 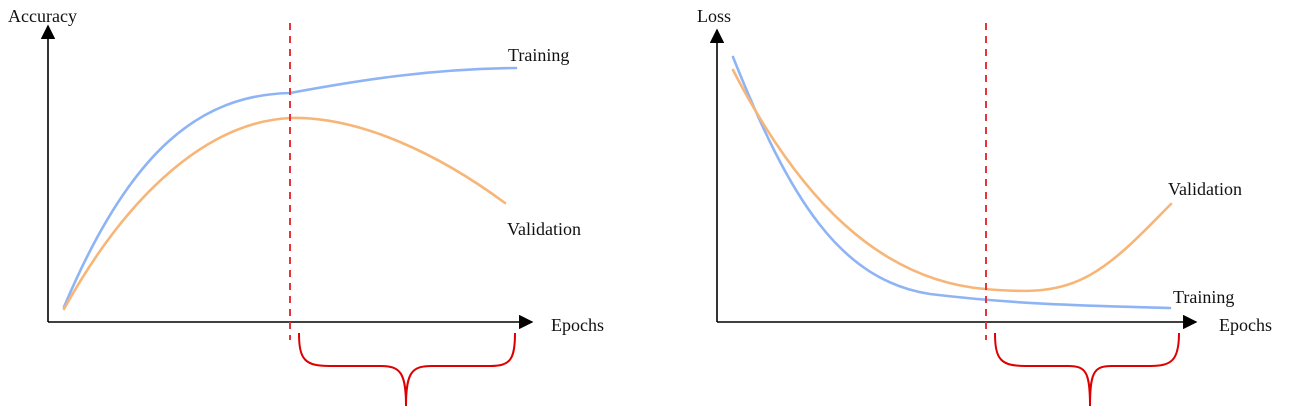 What do you see at coordinates (544, 229) in the screenshot?
I see `accuracy-validation-label: Validation` at bounding box center [544, 229].